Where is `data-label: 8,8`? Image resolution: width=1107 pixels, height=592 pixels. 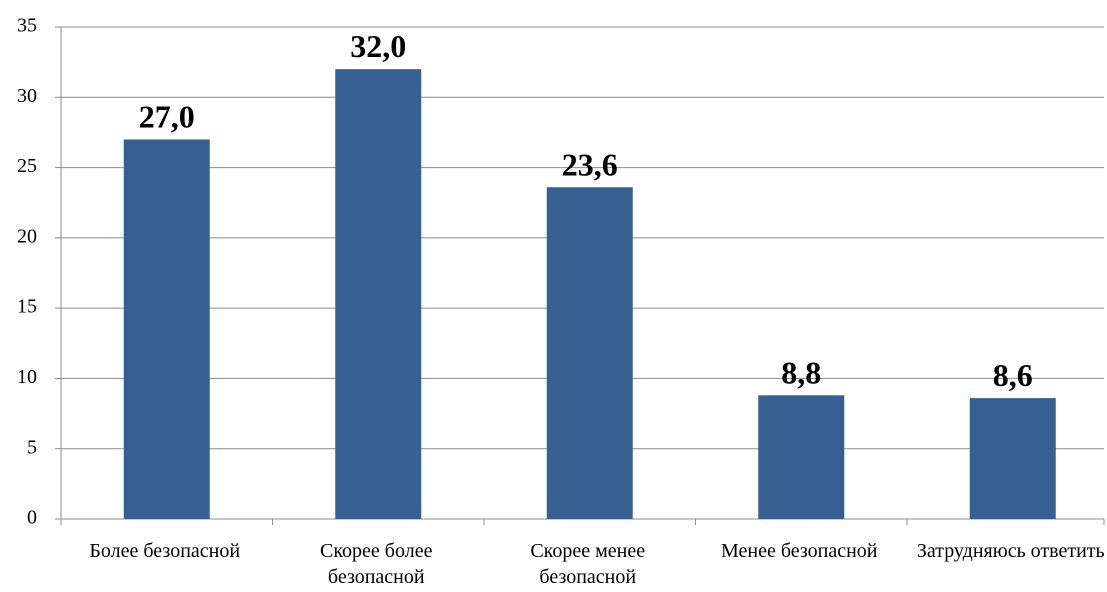 data-label: 8,8 is located at coordinates (801, 372).